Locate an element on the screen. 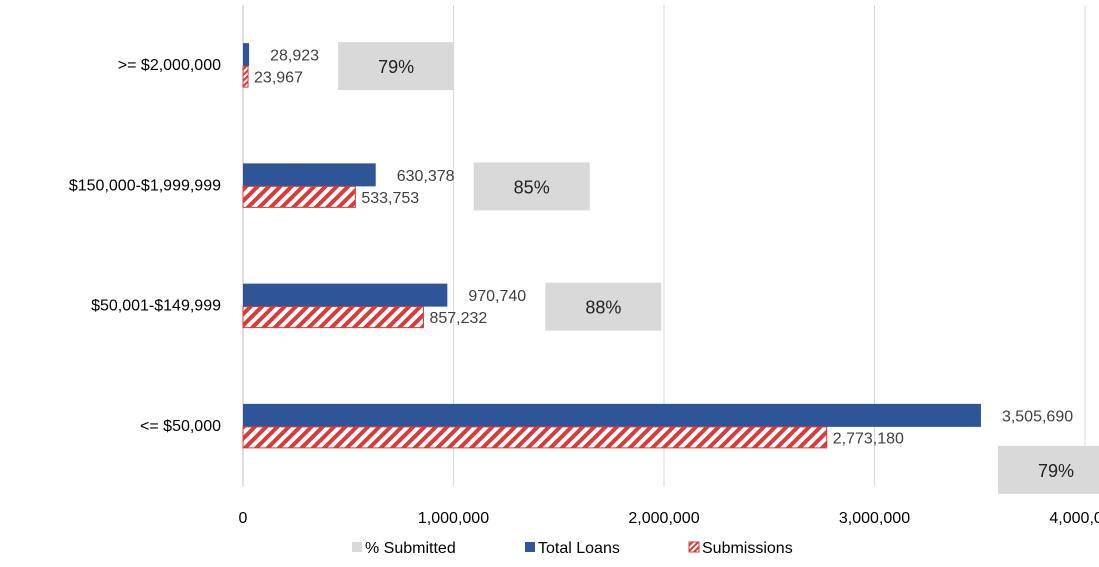 The width and height of the screenshot is (1099, 567). legend-total-loans-label: Total Loans is located at coordinates (579, 548).